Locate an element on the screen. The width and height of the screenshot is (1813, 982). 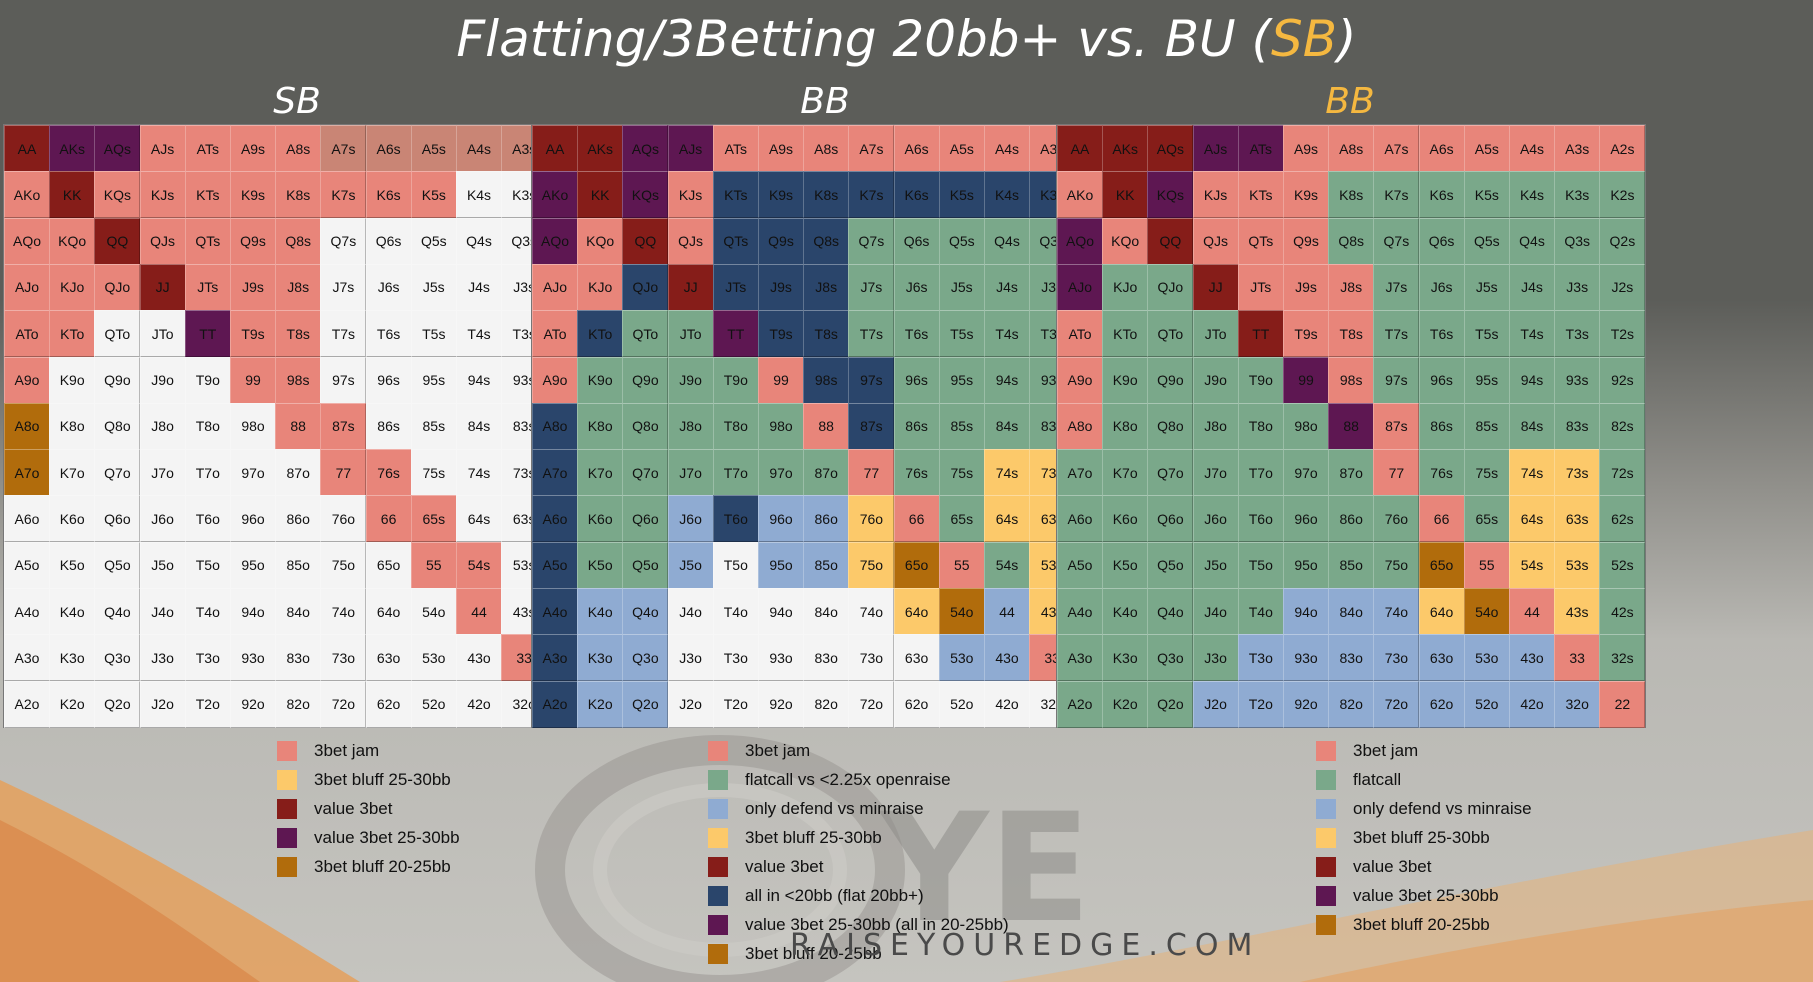
hand-cell: KTs is located at coordinates (735, 195).